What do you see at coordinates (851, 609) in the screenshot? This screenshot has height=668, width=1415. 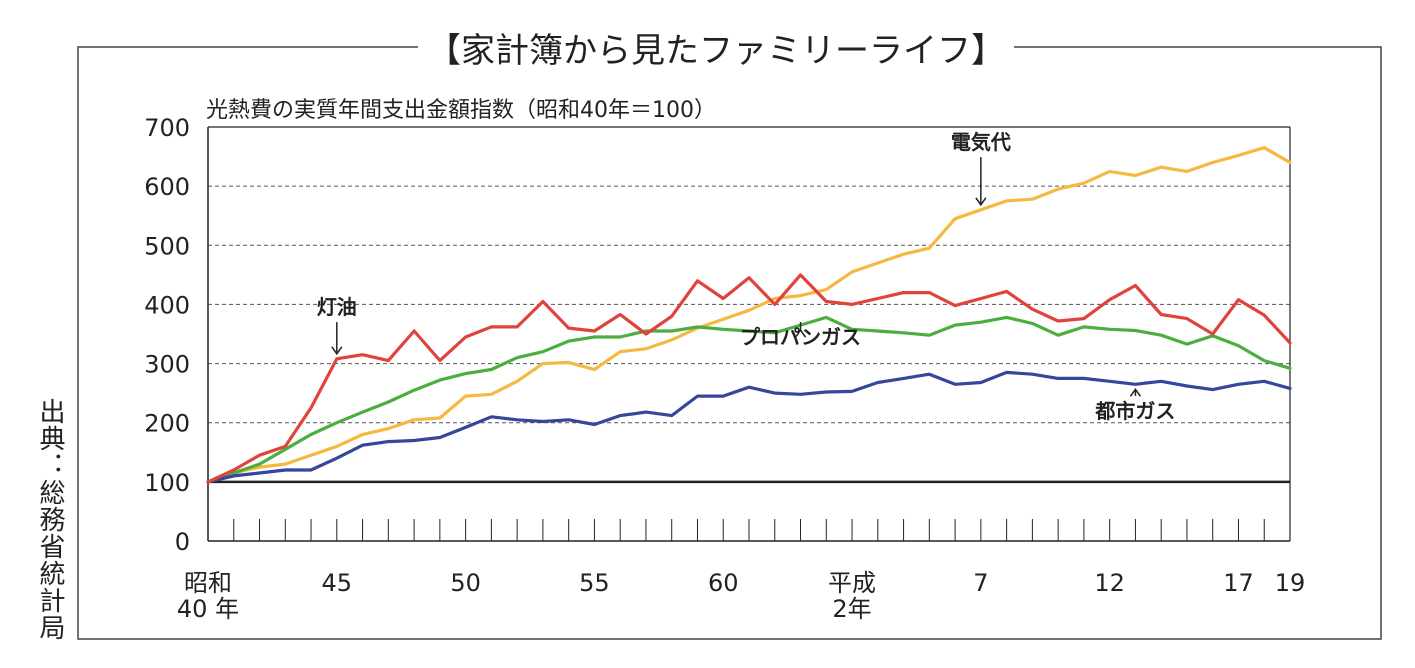 I see `x-tick-label: 2年` at bounding box center [851, 609].